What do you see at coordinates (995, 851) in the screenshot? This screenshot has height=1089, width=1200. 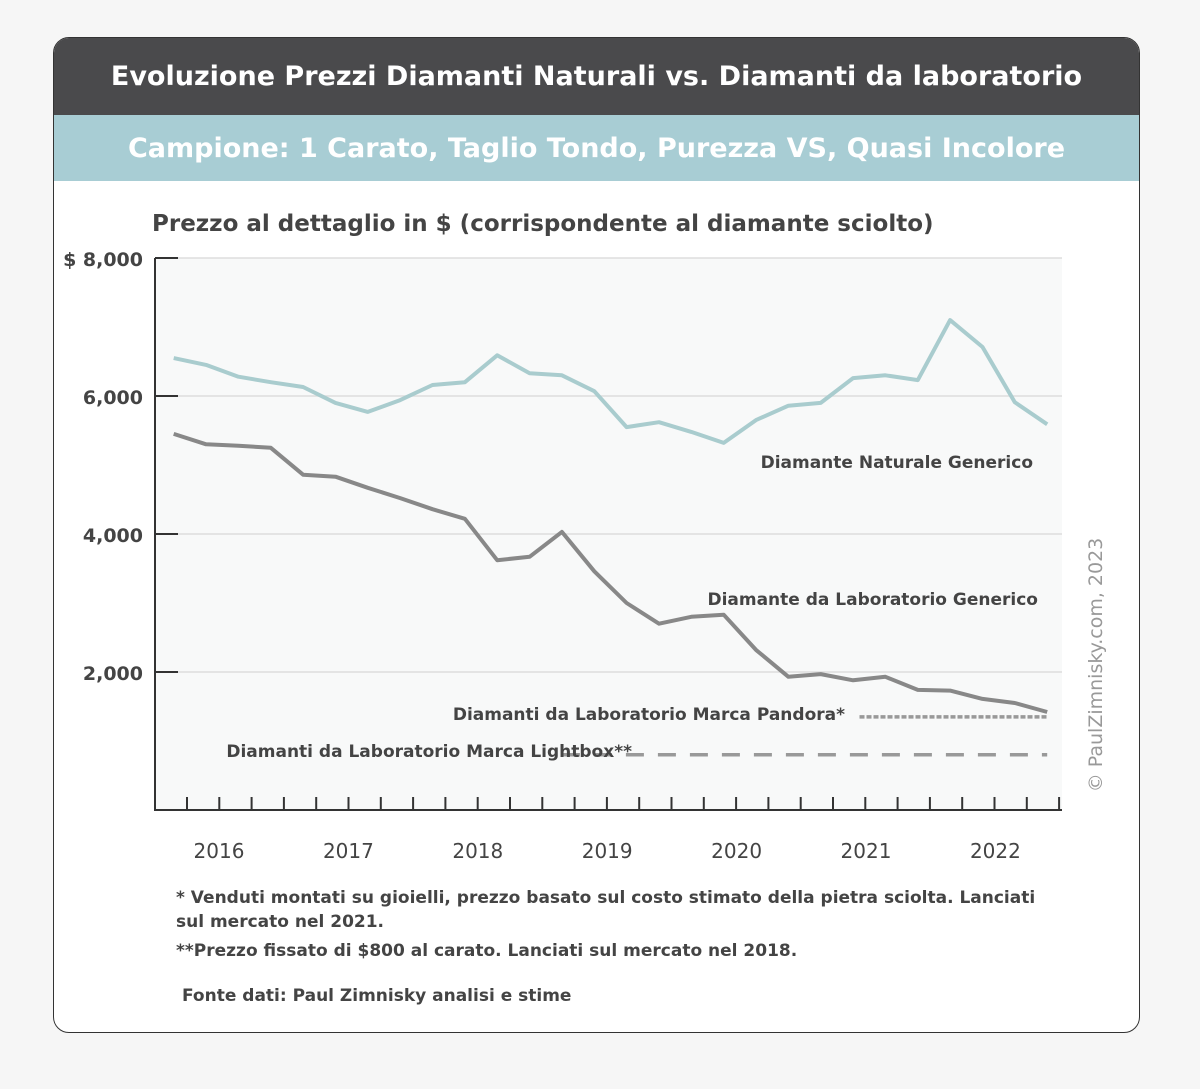 I see `x-tick-label: 2022` at bounding box center [995, 851].